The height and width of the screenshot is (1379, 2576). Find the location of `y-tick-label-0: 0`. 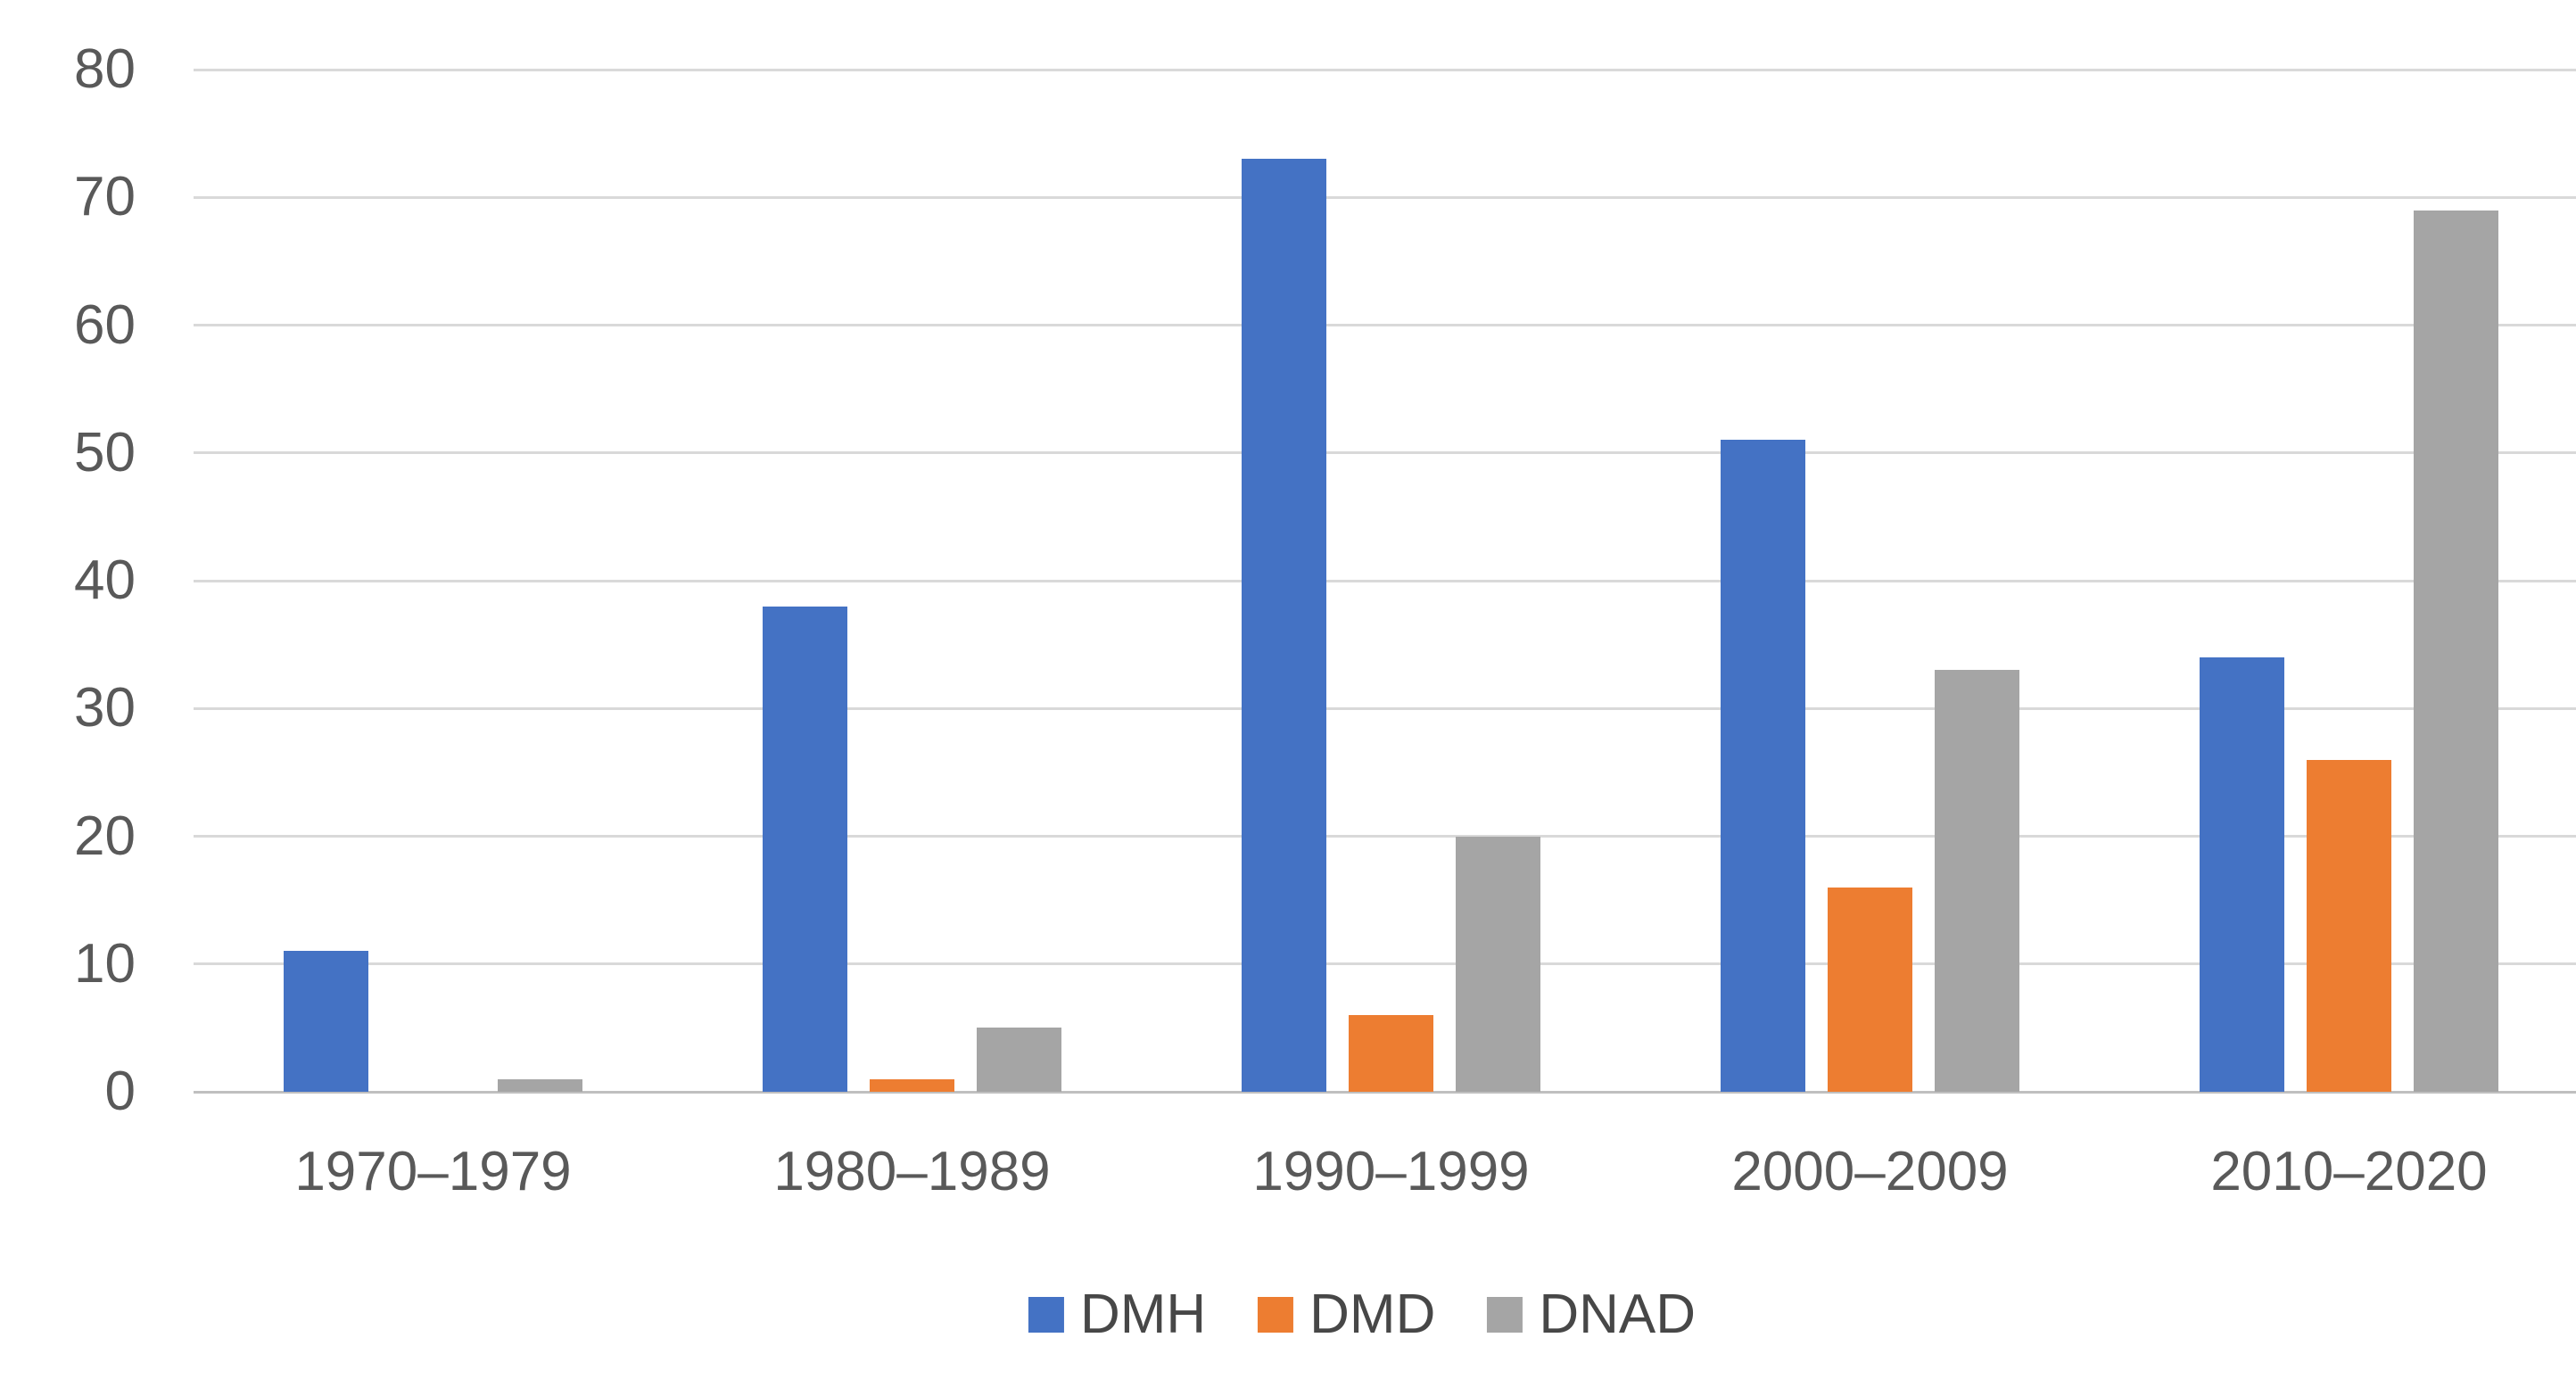

y-tick-label-0: 0 is located at coordinates (86, 1091).